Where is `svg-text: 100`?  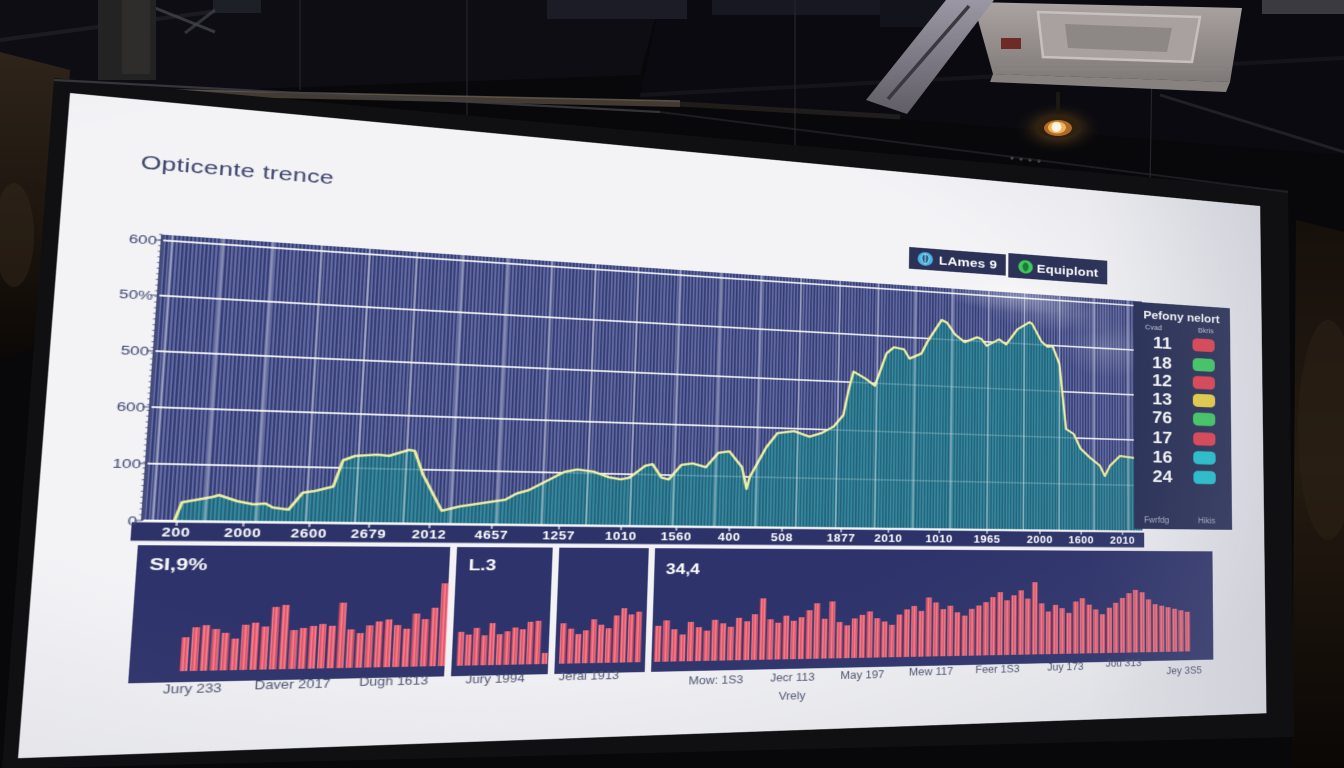
svg-text: 100 is located at coordinates (127, 464).